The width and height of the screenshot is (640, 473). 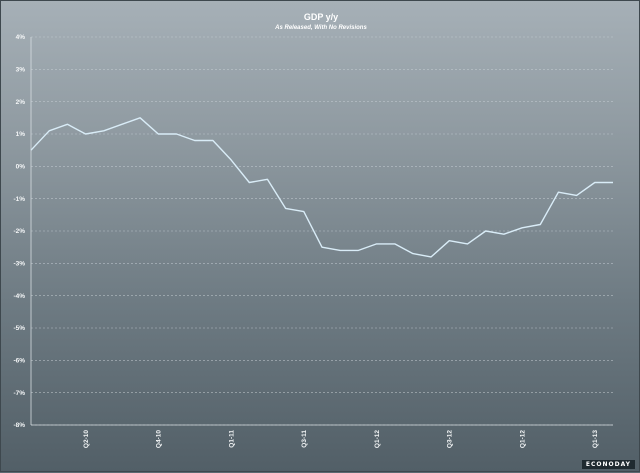 What do you see at coordinates (86, 439) in the screenshot?
I see `x-tick-label: Q2-10` at bounding box center [86, 439].